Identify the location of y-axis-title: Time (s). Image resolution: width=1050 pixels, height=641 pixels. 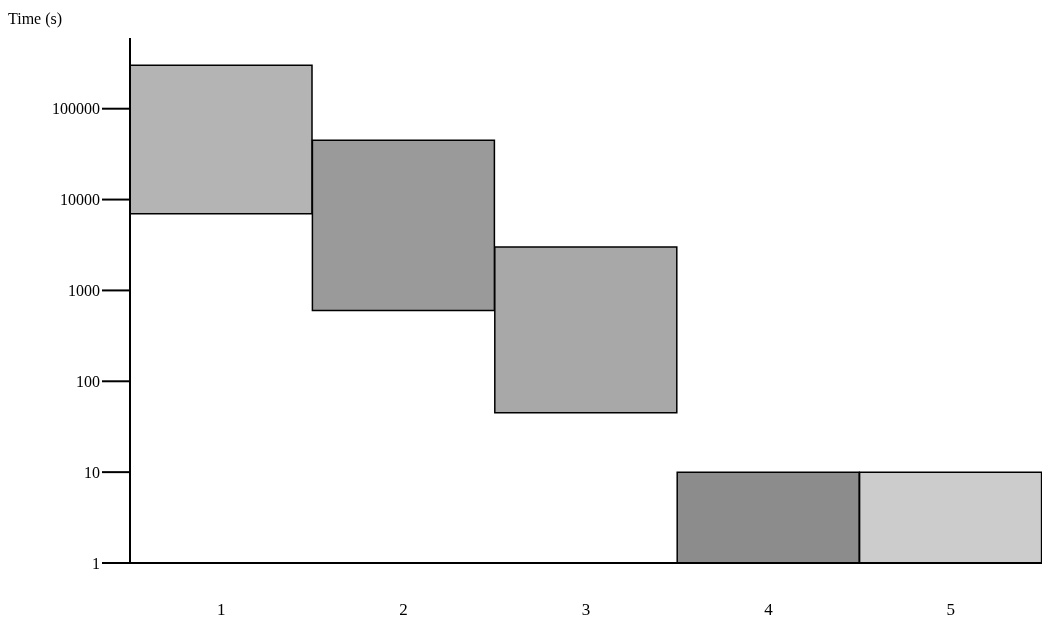
(35, 19).